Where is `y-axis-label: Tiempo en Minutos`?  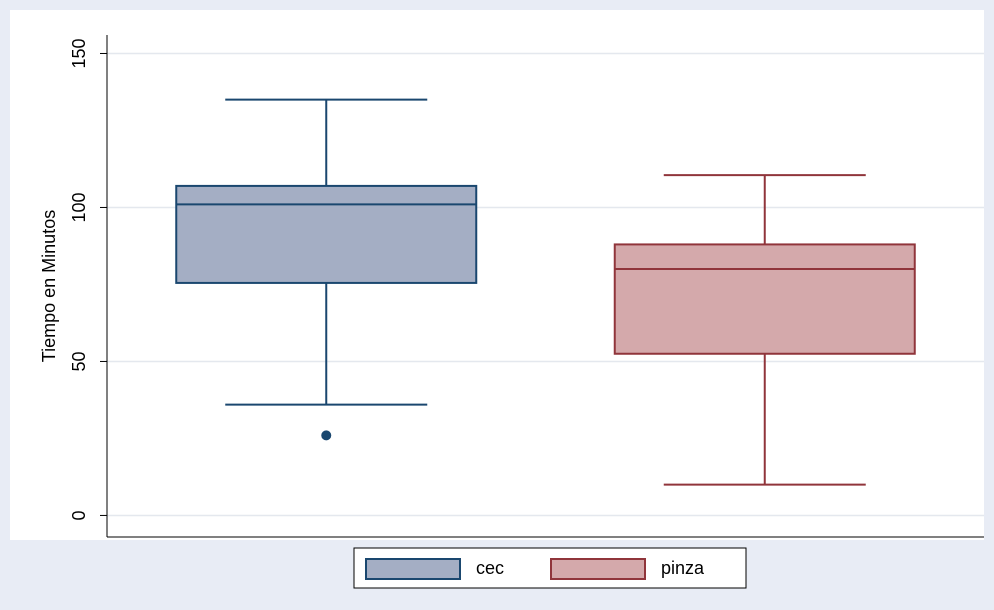
y-axis-label: Tiempo en Minutos is located at coordinates (49, 286).